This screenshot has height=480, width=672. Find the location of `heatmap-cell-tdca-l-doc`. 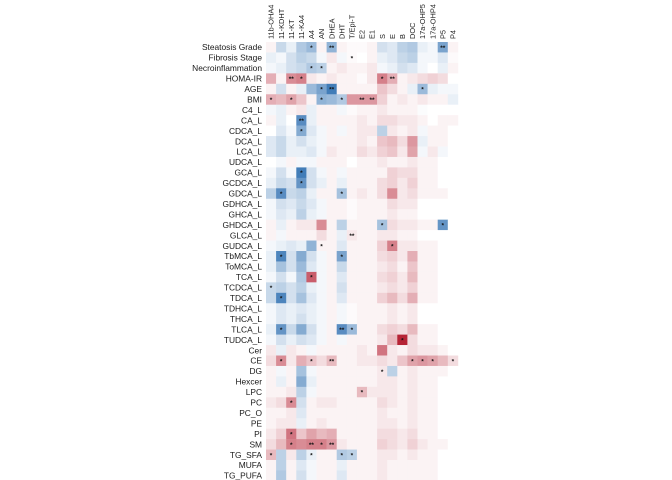

heatmap-cell-tdca-l-doc is located at coordinates (412, 298).